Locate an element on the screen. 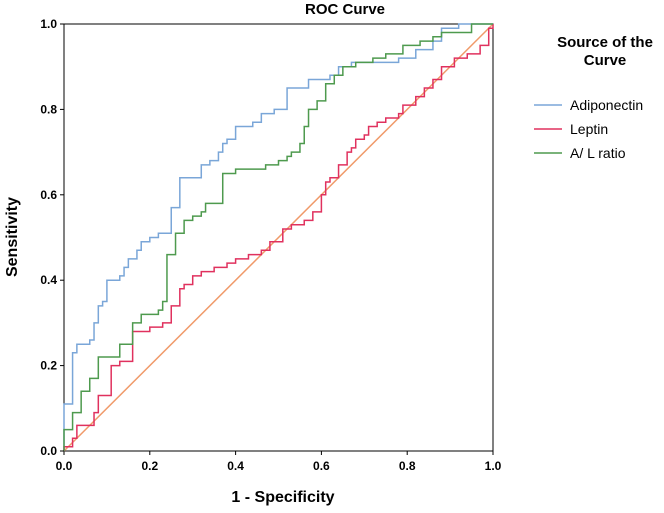  x-axis-label: 1 - Specificity is located at coordinates (282, 497).